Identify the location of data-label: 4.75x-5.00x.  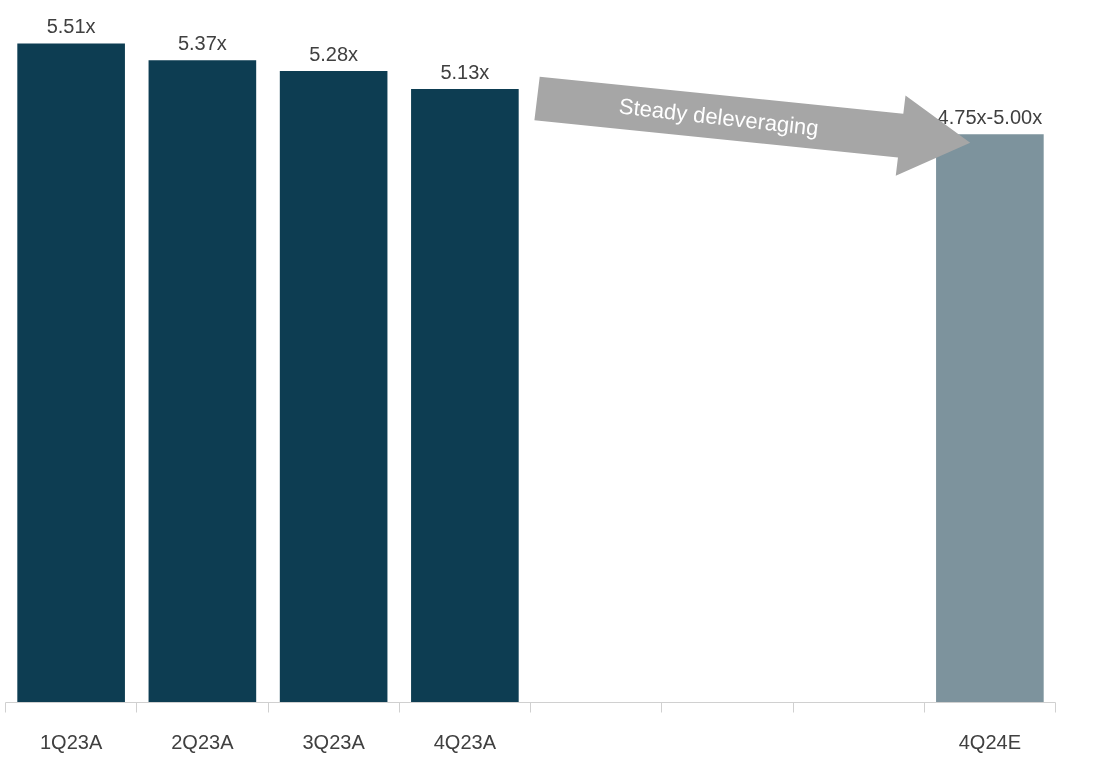
(990, 117).